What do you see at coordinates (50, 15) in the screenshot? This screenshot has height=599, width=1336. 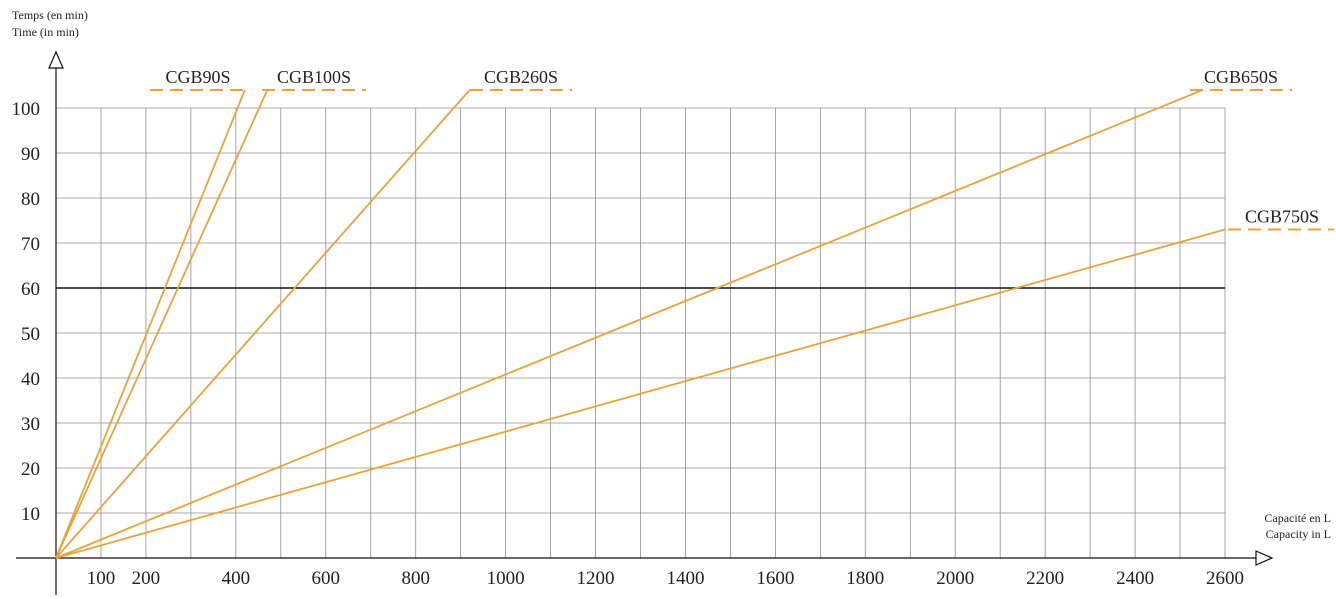 I see `y-axis-title-fr: Temps (en min)` at bounding box center [50, 15].